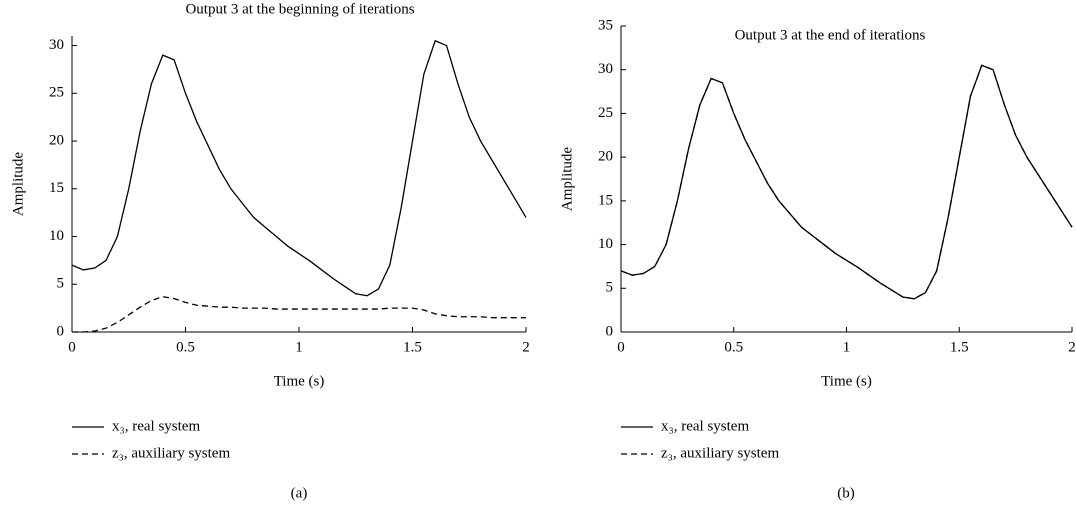 The width and height of the screenshot is (1076, 514). I want to click on caption: (a), so click(299, 493).